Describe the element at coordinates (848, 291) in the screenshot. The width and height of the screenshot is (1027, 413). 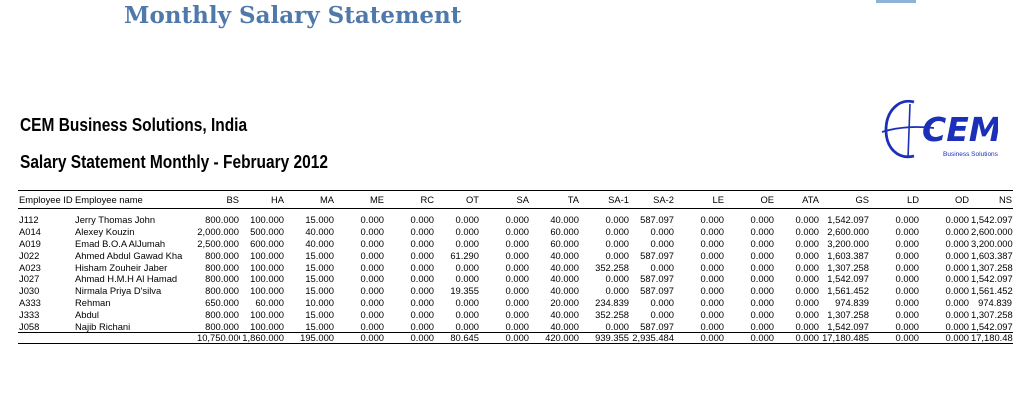
I see `table-cell: 1,561.452` at that location.